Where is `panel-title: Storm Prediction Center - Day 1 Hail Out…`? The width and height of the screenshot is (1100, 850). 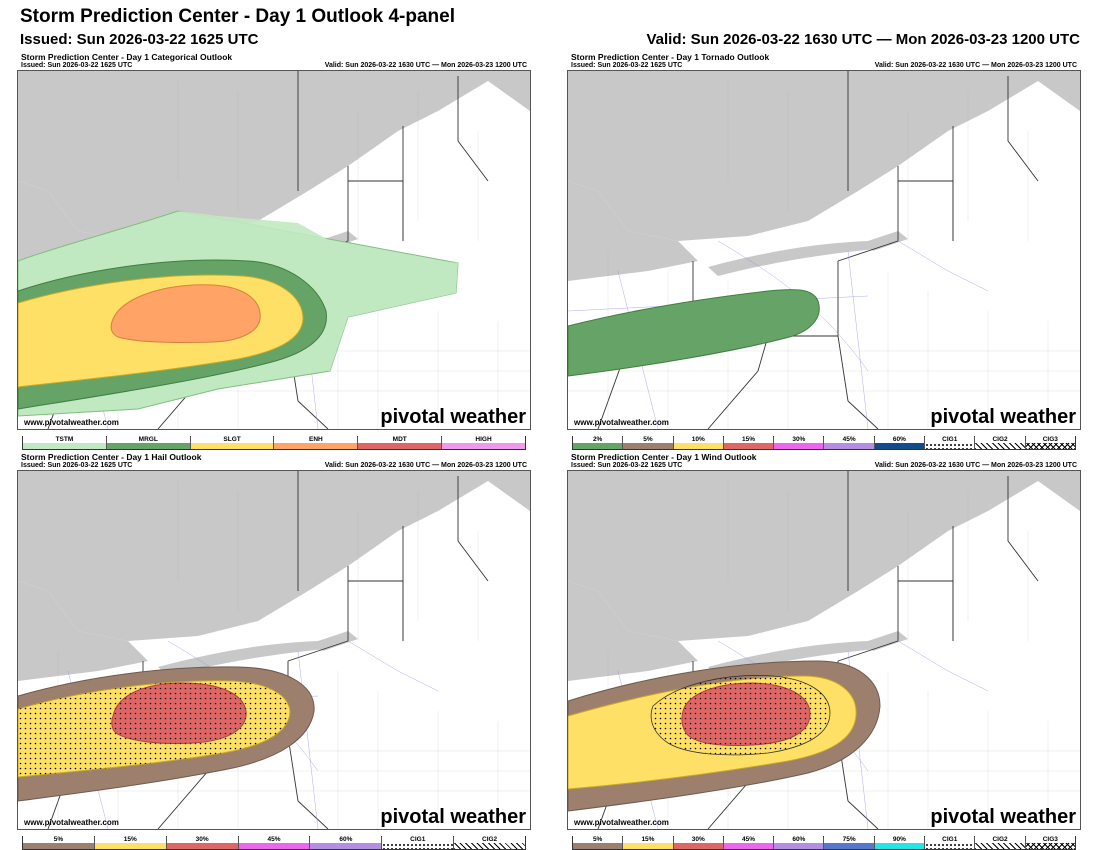
panel-title: Storm Prediction Center - Day 1 Hail Out… is located at coordinates (111, 457).